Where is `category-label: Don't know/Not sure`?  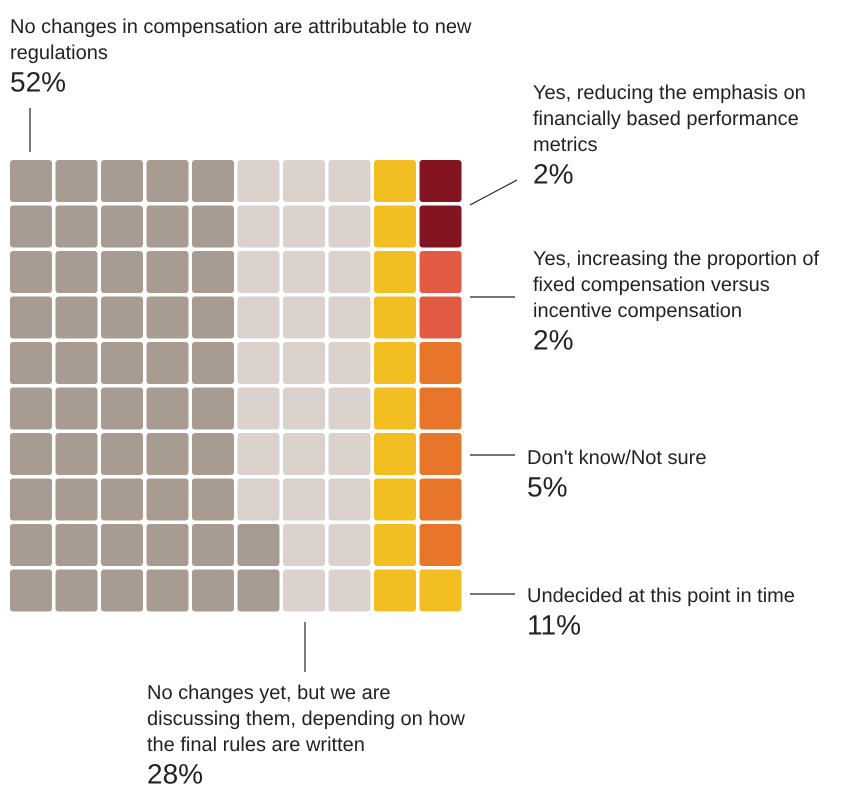
category-label: Don't know/Not sure is located at coordinates (616, 458).